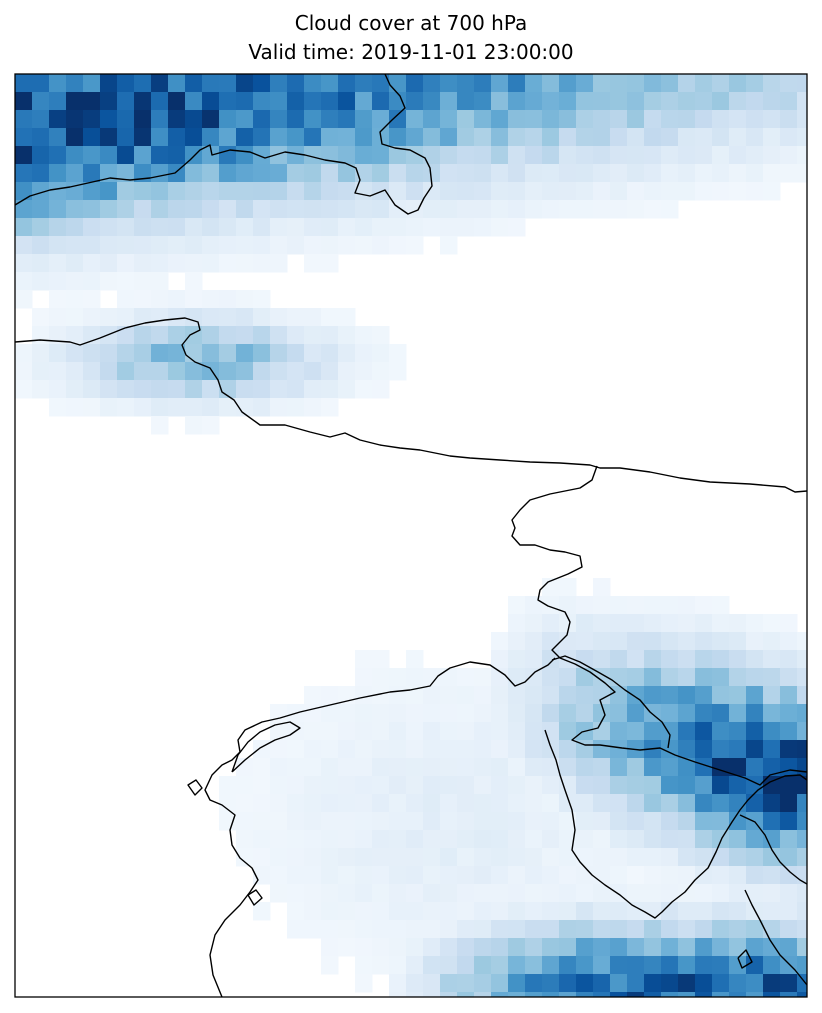 Image resolution: width=822 pixels, height=1013 pixels. I want to click on map-title: Cloud cover at 700 hPa, so click(411, 23).